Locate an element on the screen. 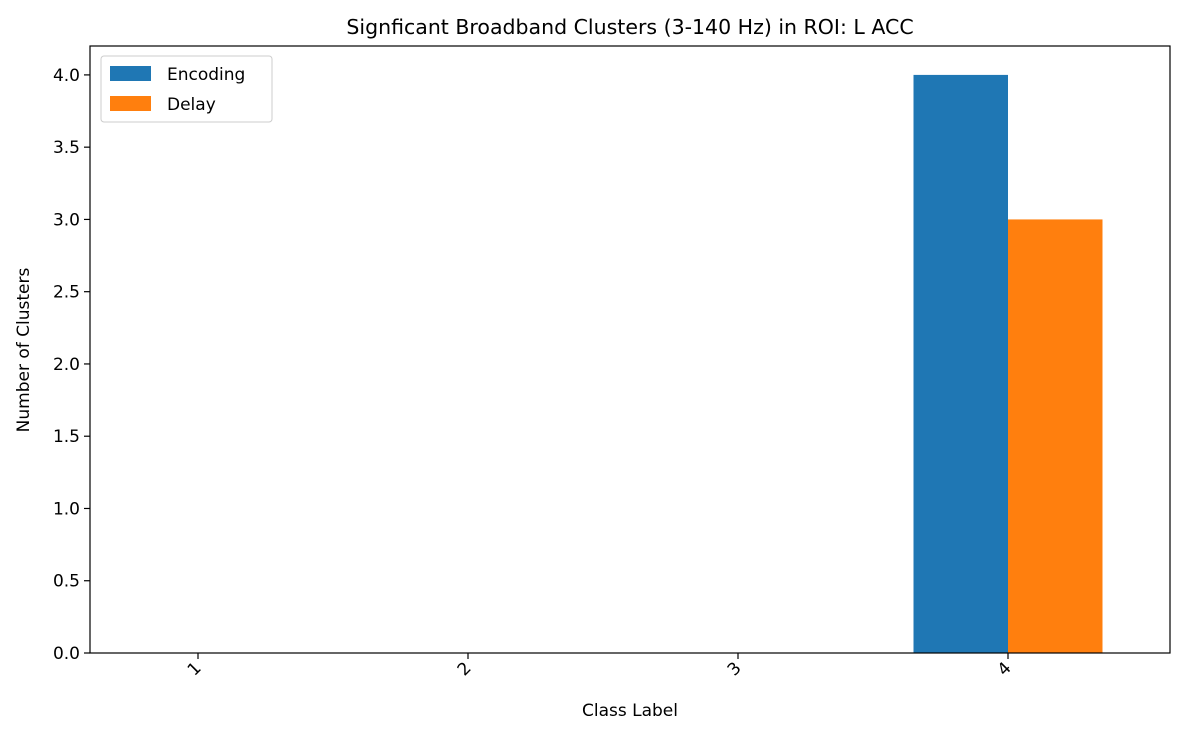  y-tick-label: 1.5 is located at coordinates (66, 437).